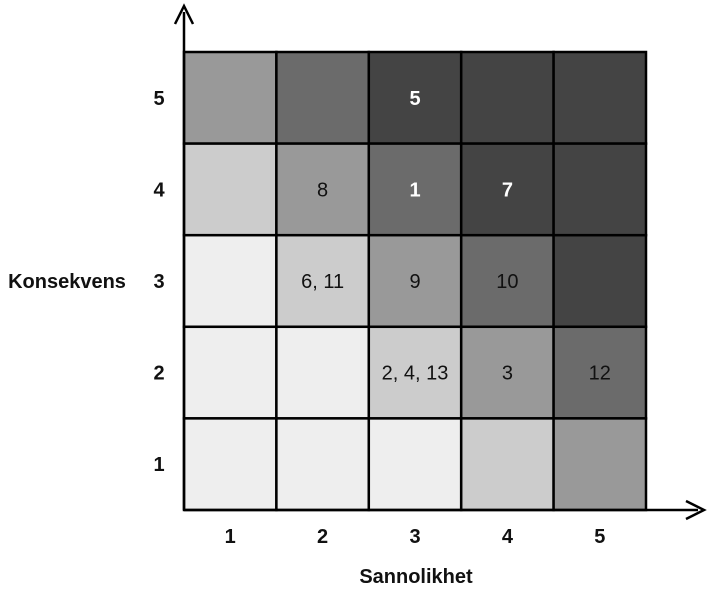  What do you see at coordinates (230, 537) in the screenshot?
I see `x-tick-label: 1` at bounding box center [230, 537].